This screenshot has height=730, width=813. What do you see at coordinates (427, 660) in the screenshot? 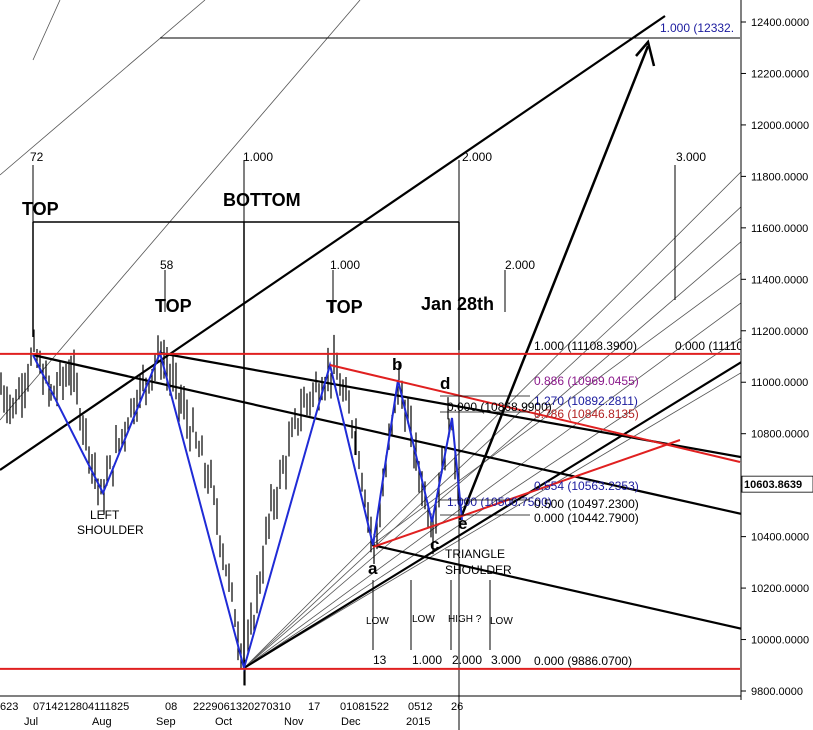
I see `label-t1: 1.000` at bounding box center [427, 660].